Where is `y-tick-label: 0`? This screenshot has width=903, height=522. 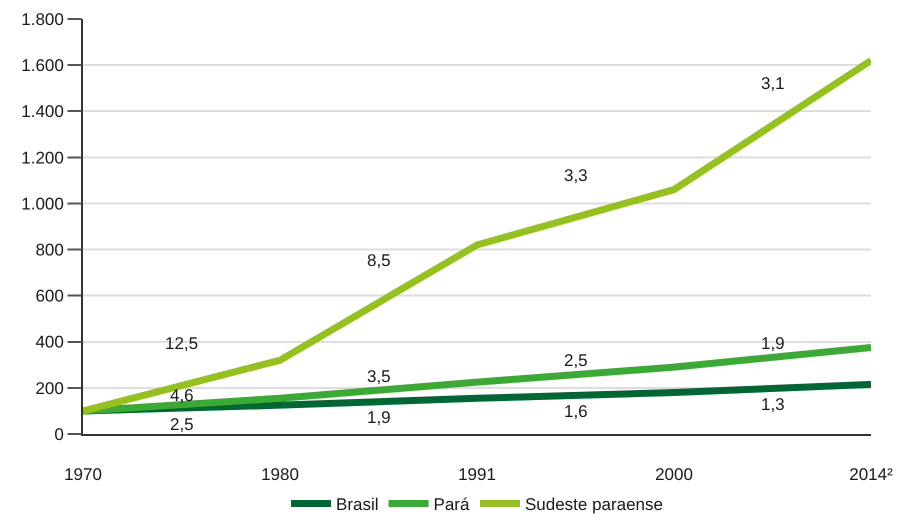
y-tick-label: 0 is located at coordinates (59, 434).